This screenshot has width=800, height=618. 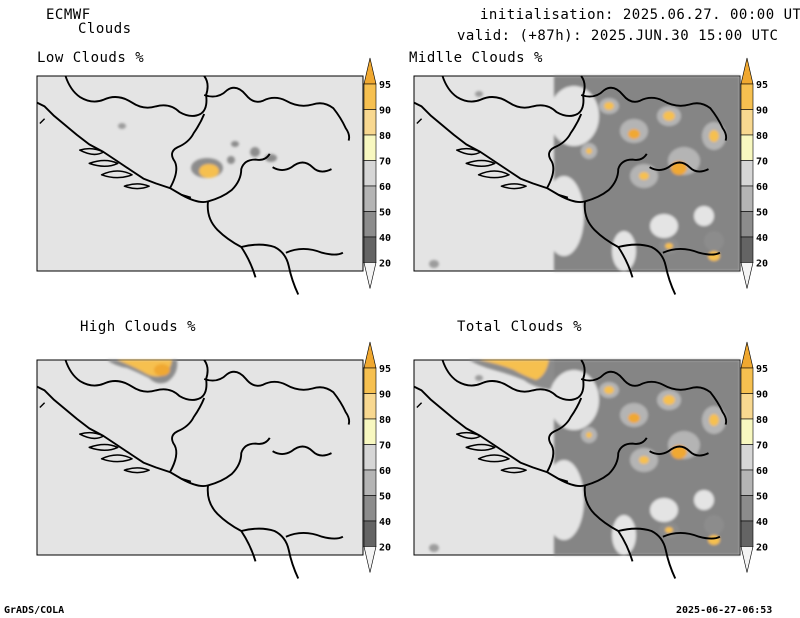 I want to click on footer-timestamp: 2025-06-27-06:53, so click(x=724, y=610).